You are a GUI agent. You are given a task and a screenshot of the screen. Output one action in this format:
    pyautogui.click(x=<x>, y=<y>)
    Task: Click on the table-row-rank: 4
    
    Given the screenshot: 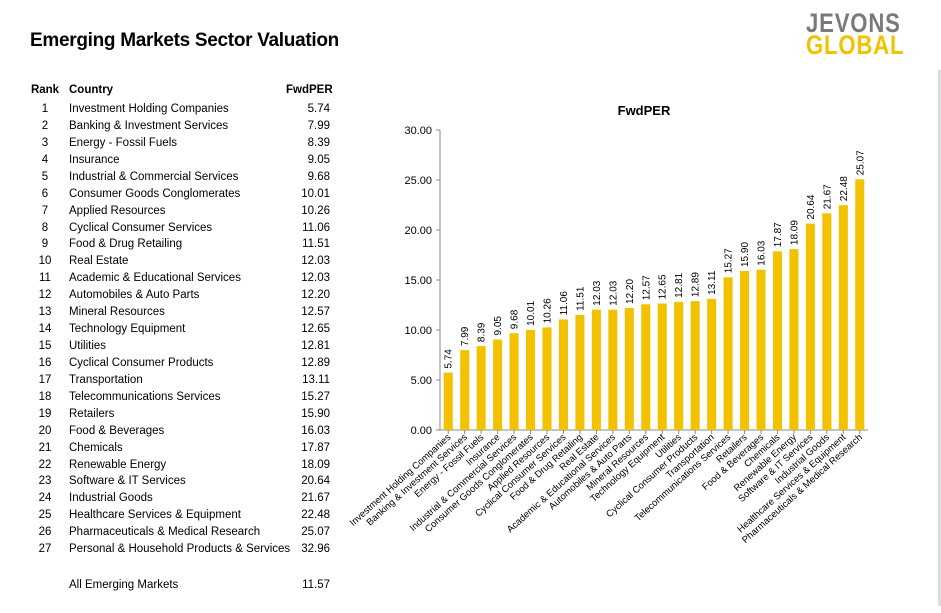 What is the action you would take?
    pyautogui.click(x=45, y=159)
    